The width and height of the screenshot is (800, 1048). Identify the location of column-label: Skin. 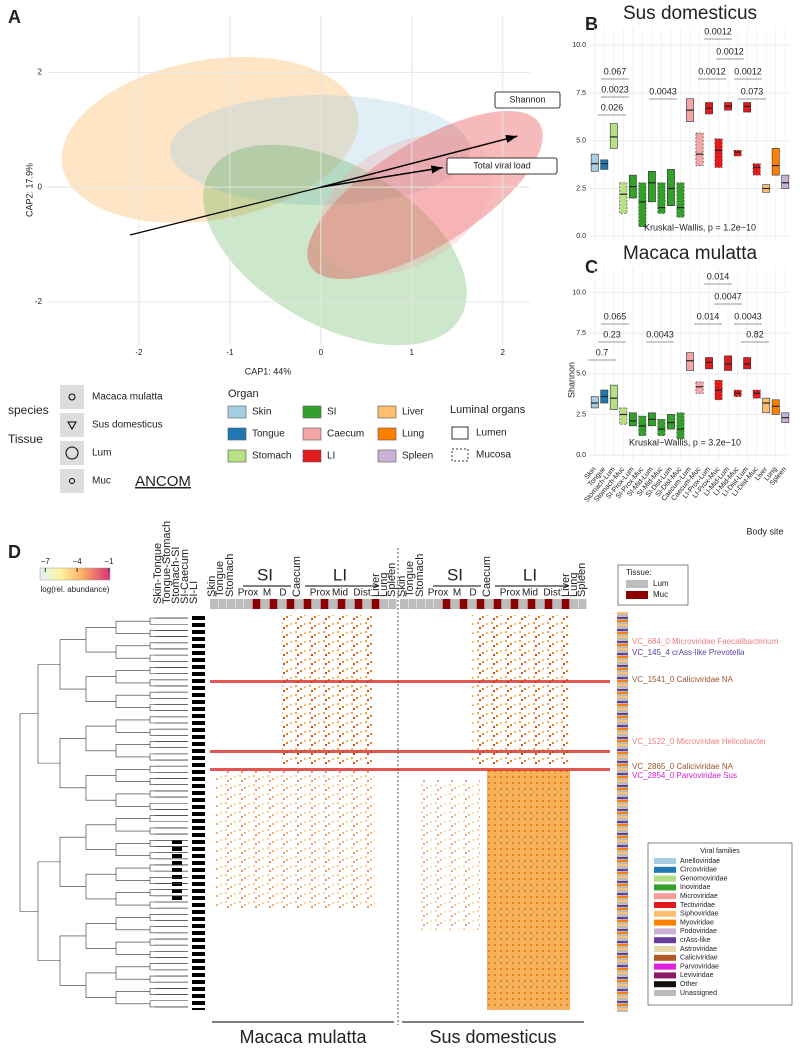
(402, 586).